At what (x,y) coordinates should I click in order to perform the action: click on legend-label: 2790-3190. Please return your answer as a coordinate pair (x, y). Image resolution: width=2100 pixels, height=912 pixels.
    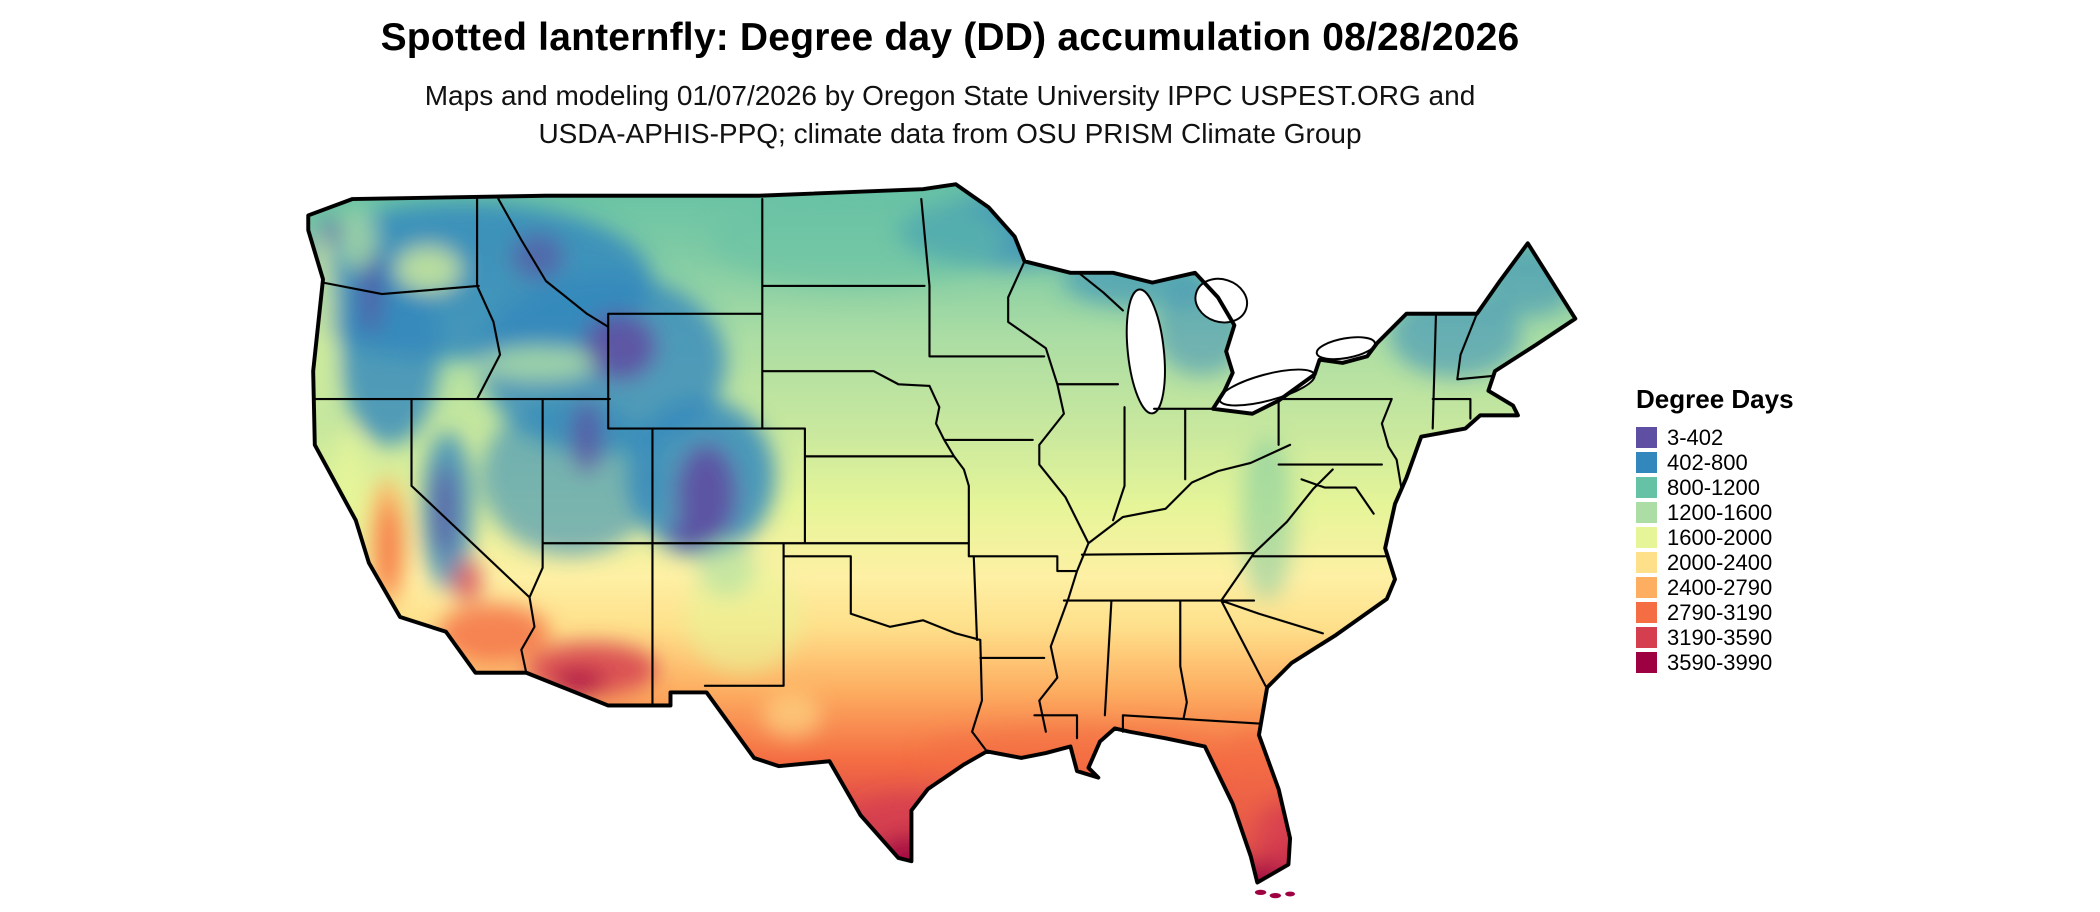
    Looking at the image, I should click on (1720, 612).